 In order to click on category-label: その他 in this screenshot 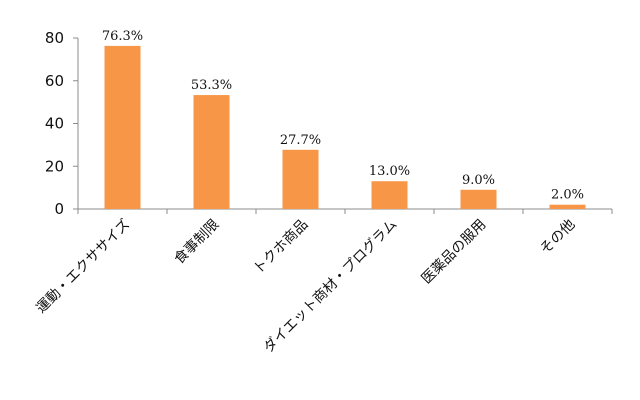, I will do `click(557, 237)`.